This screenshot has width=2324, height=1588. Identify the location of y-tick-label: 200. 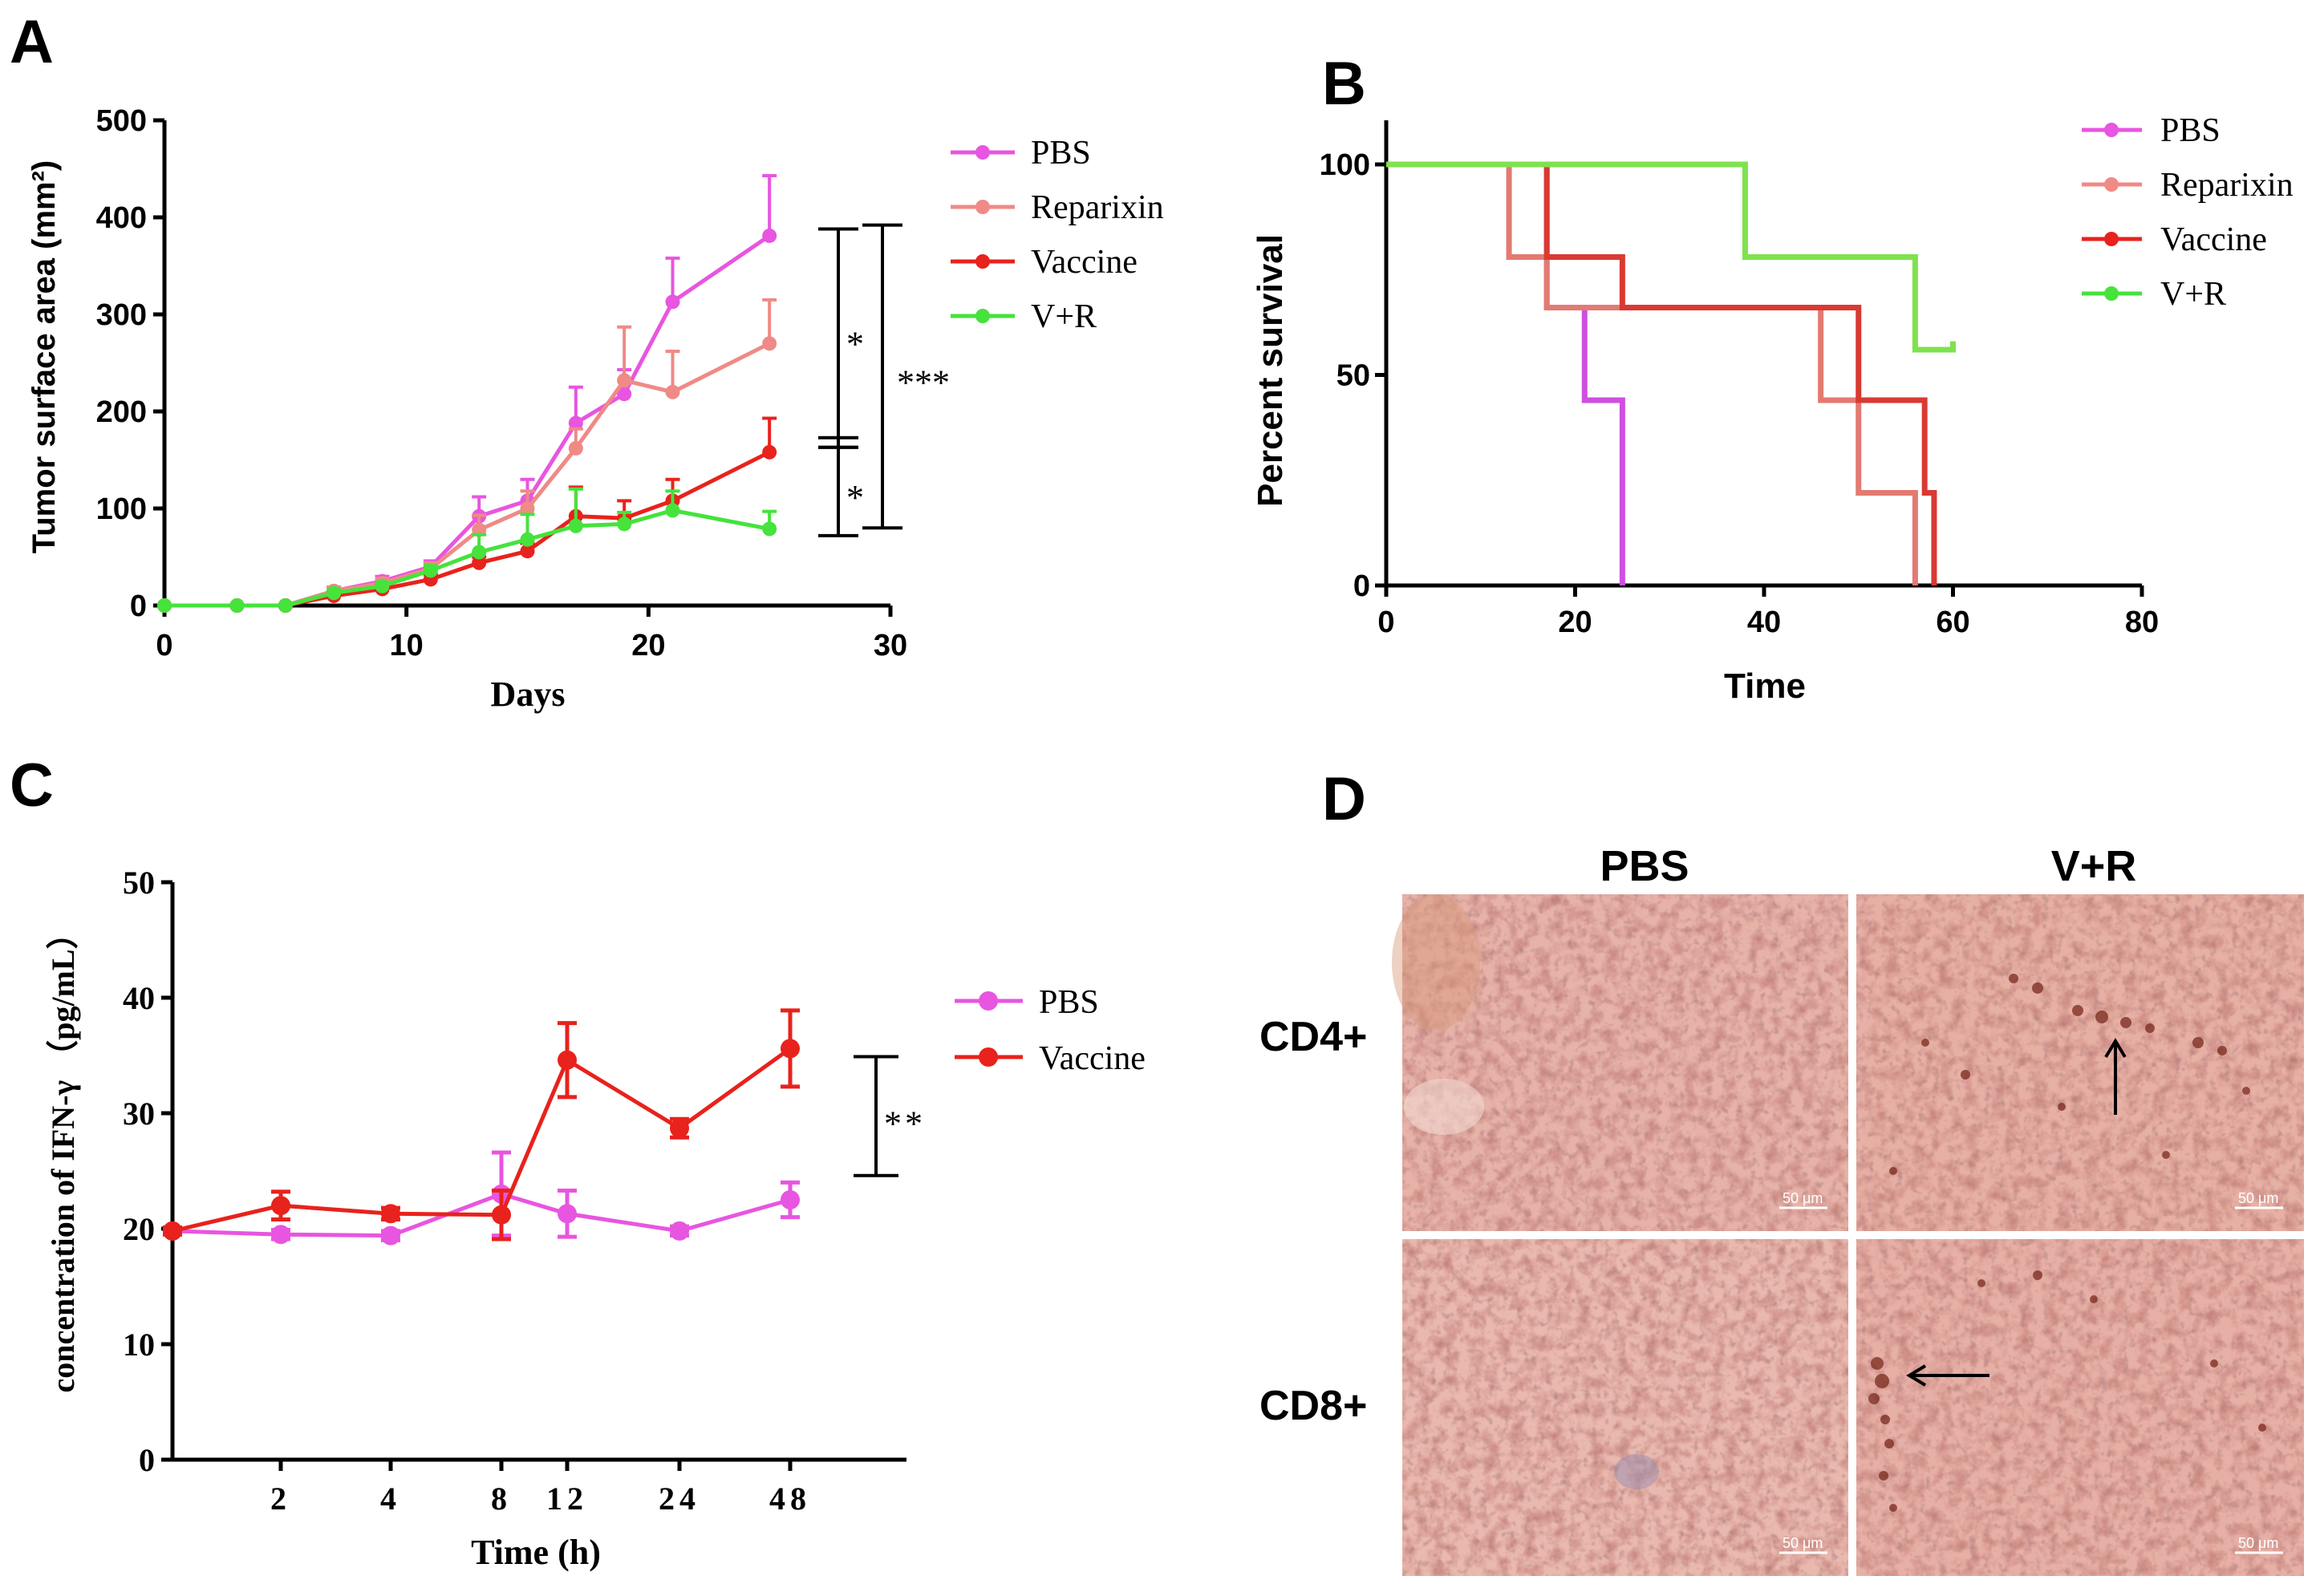
(121, 412).